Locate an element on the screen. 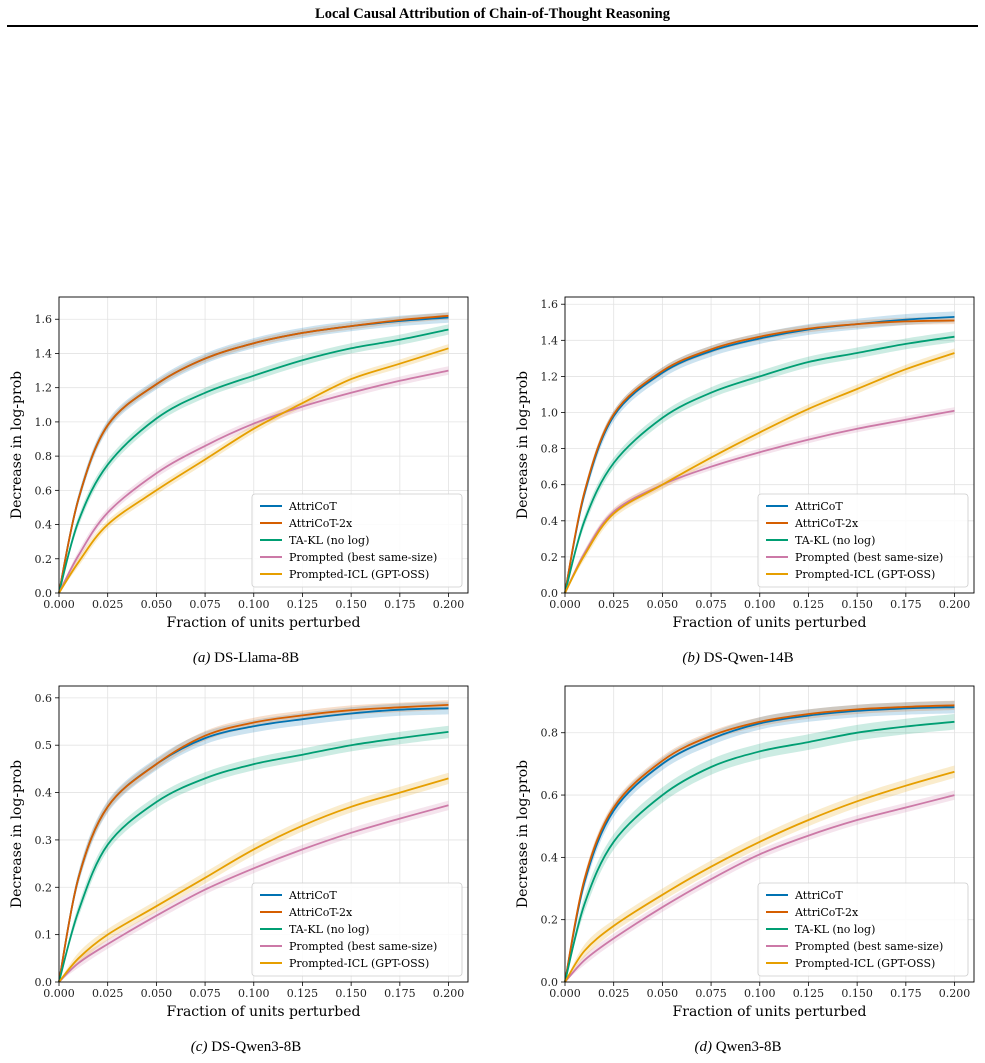 Image resolution: width=985 pixels, height=1063 pixels. caption-a: (a) DS-Llama-8B is located at coordinates (246, 658).